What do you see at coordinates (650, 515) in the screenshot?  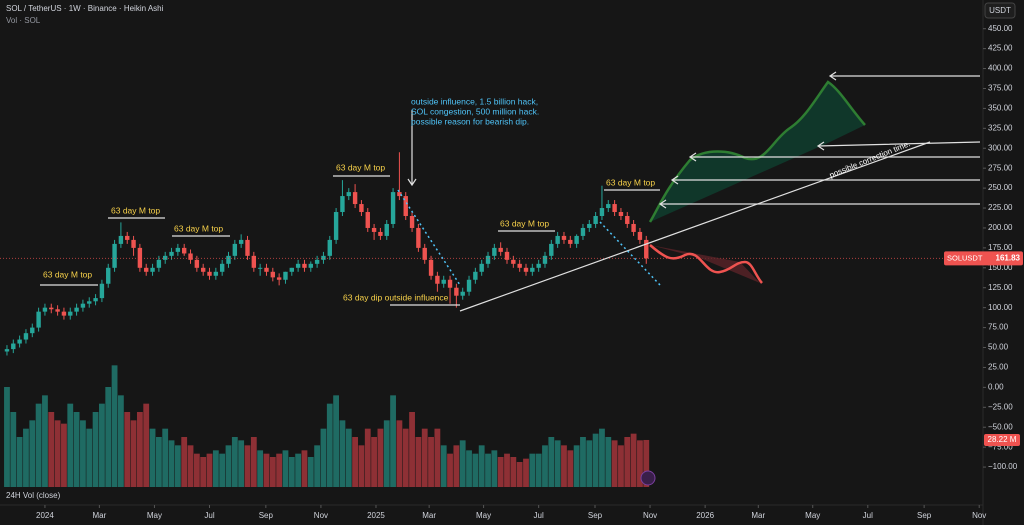 I see `x-tick-label: Nov` at bounding box center [650, 515].